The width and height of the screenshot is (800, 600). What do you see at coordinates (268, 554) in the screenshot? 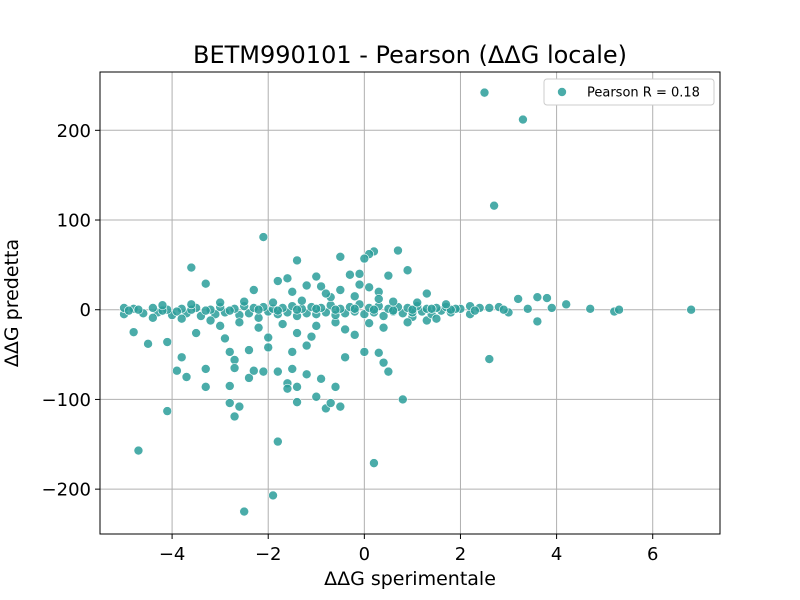
I see `x-tick-label: −2` at bounding box center [268, 554].